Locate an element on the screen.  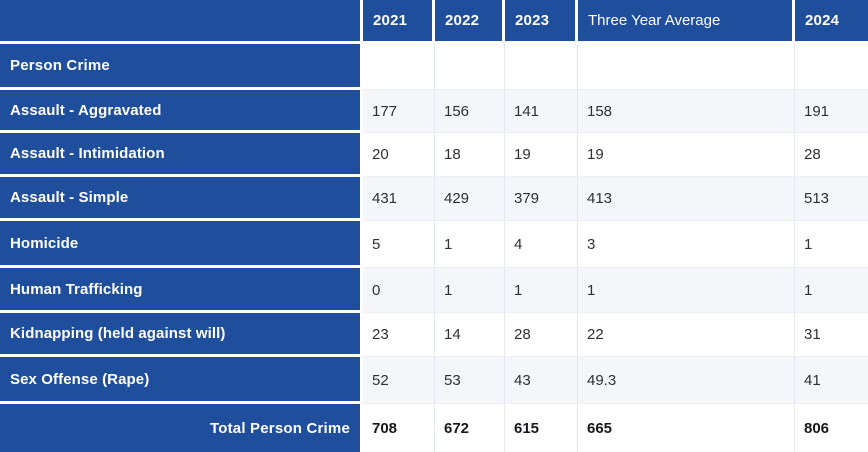
col-header-2021: 2021 is located at coordinates (399, 22).